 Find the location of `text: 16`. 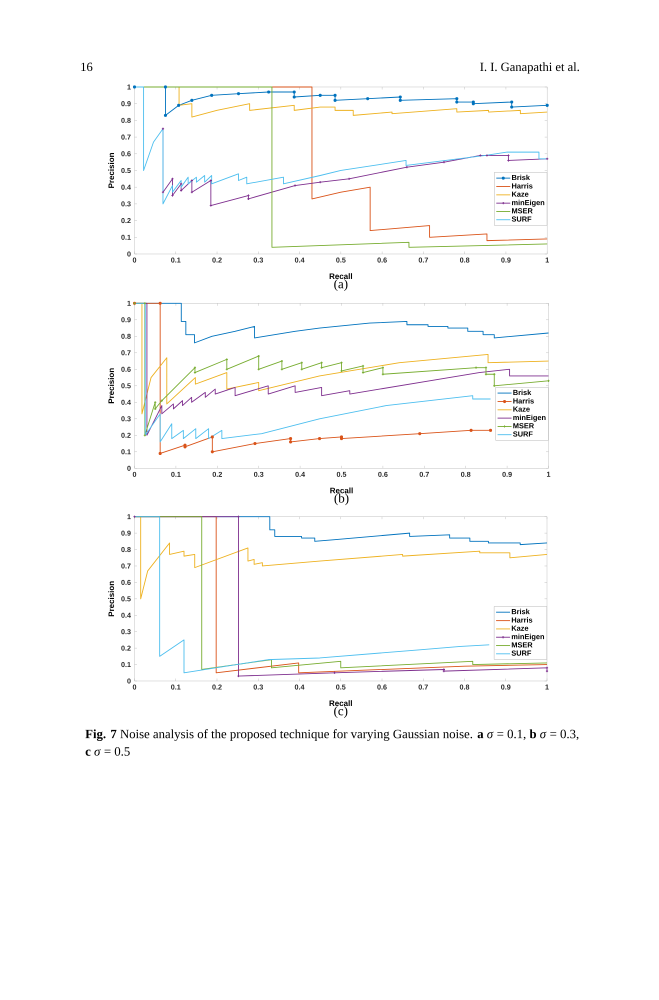

text: 16 is located at coordinates (86, 67).